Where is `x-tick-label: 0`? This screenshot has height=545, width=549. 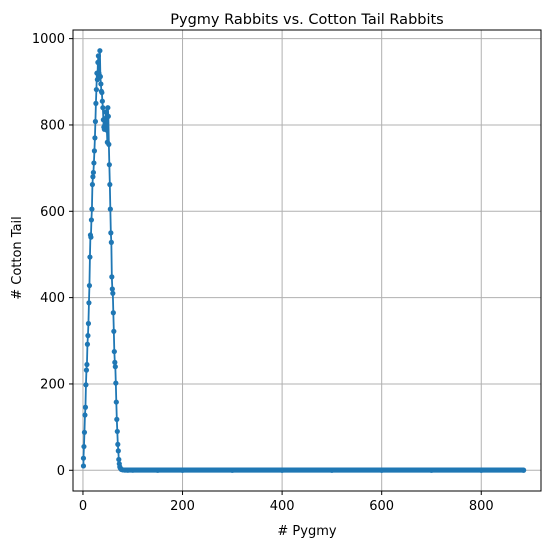
x-tick-label: 0 is located at coordinates (83, 506).